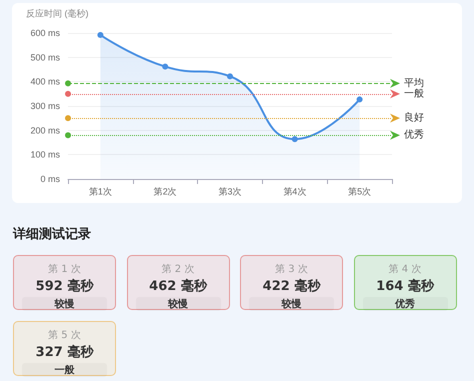 This screenshot has height=381, width=474. I want to click on x-tick-label: 第2次, so click(165, 191).